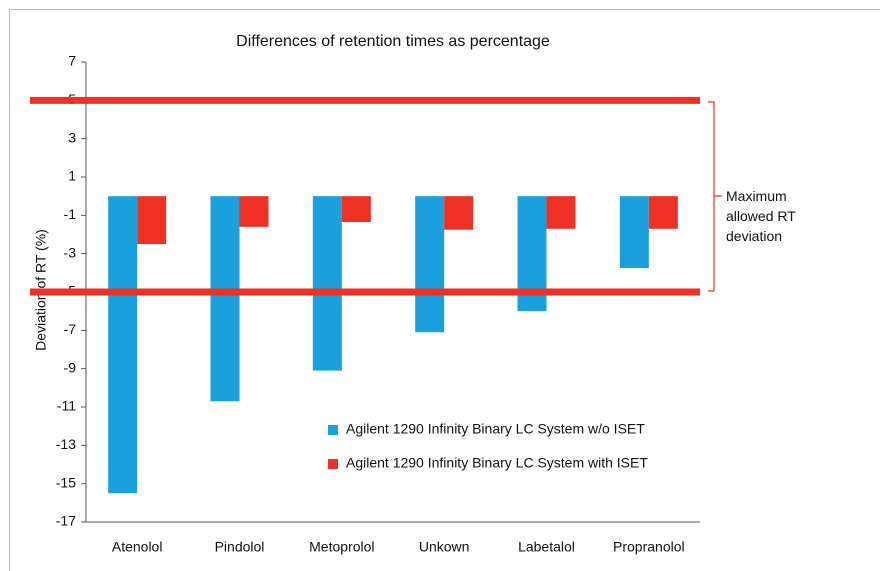 The image size is (880, 571). What do you see at coordinates (70, 252) in the screenshot?
I see `y-tick-label: -3` at bounding box center [70, 252].